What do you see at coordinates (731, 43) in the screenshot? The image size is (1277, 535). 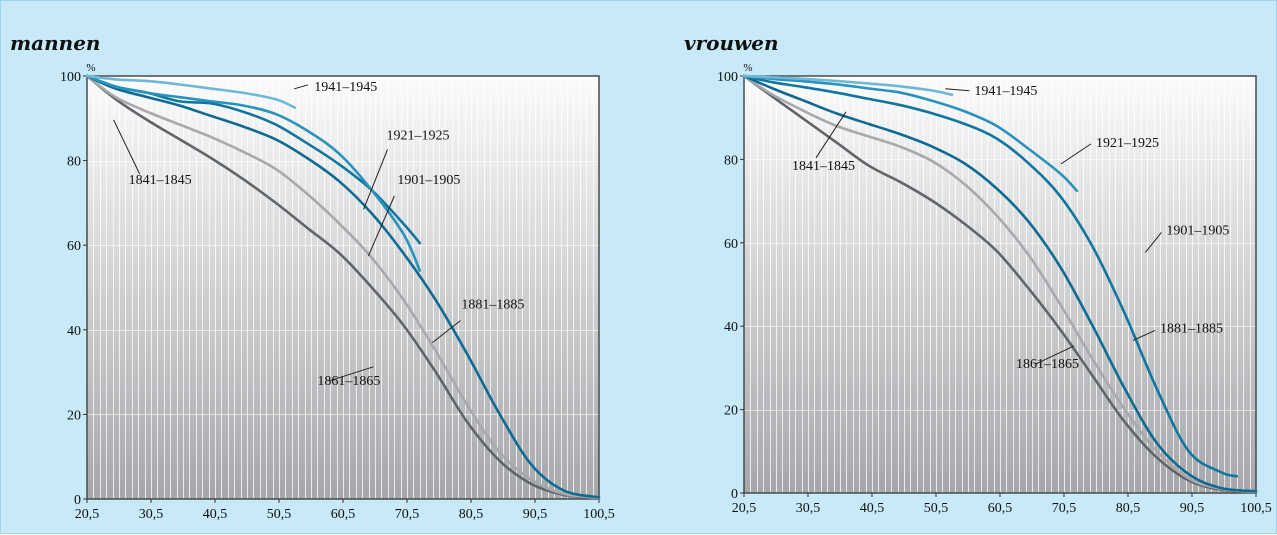 I see `chart-title-vrouwen: vrouwen` at bounding box center [731, 43].